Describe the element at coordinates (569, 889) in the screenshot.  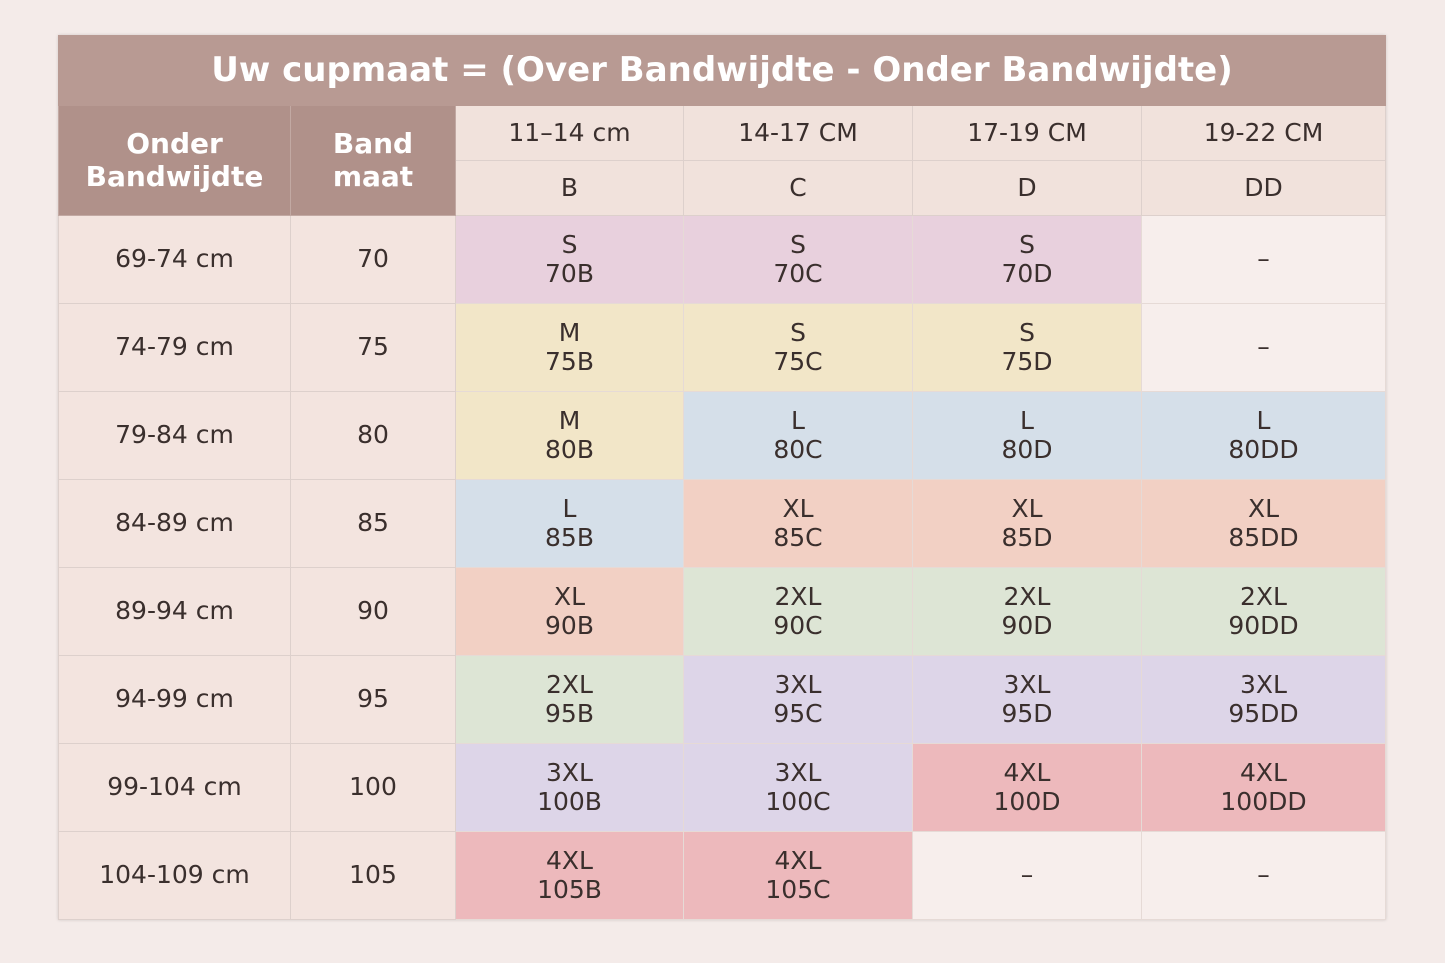
I see `size-code: 105B` at that location.